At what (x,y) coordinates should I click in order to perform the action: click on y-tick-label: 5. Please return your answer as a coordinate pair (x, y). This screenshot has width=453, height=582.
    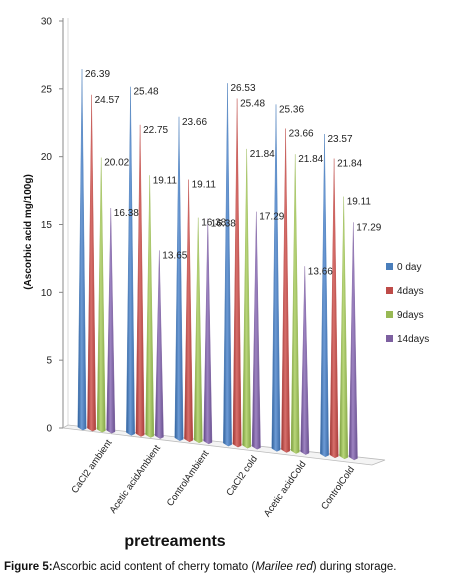
    Looking at the image, I should click on (49, 361).